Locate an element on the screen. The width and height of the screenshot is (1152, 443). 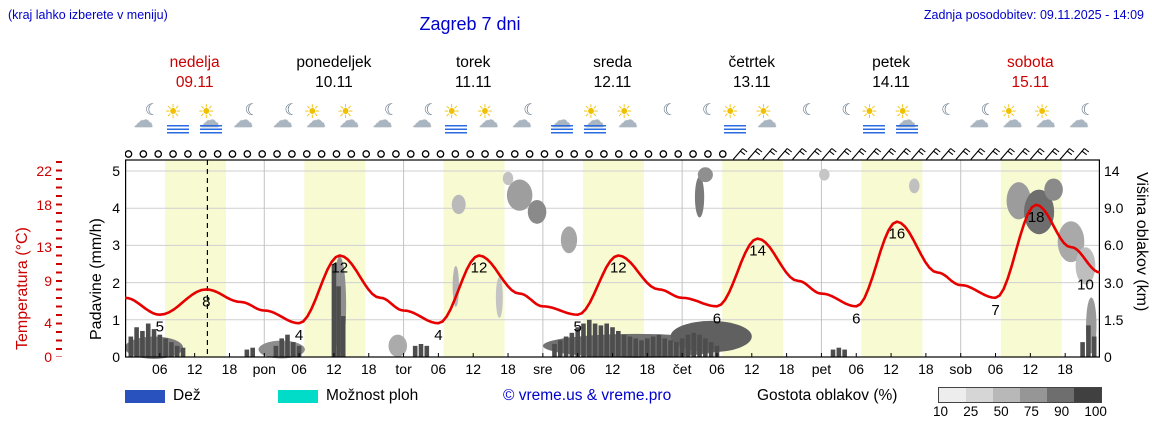
page-title: Zagreb 7 dni is located at coordinates (470, 24).